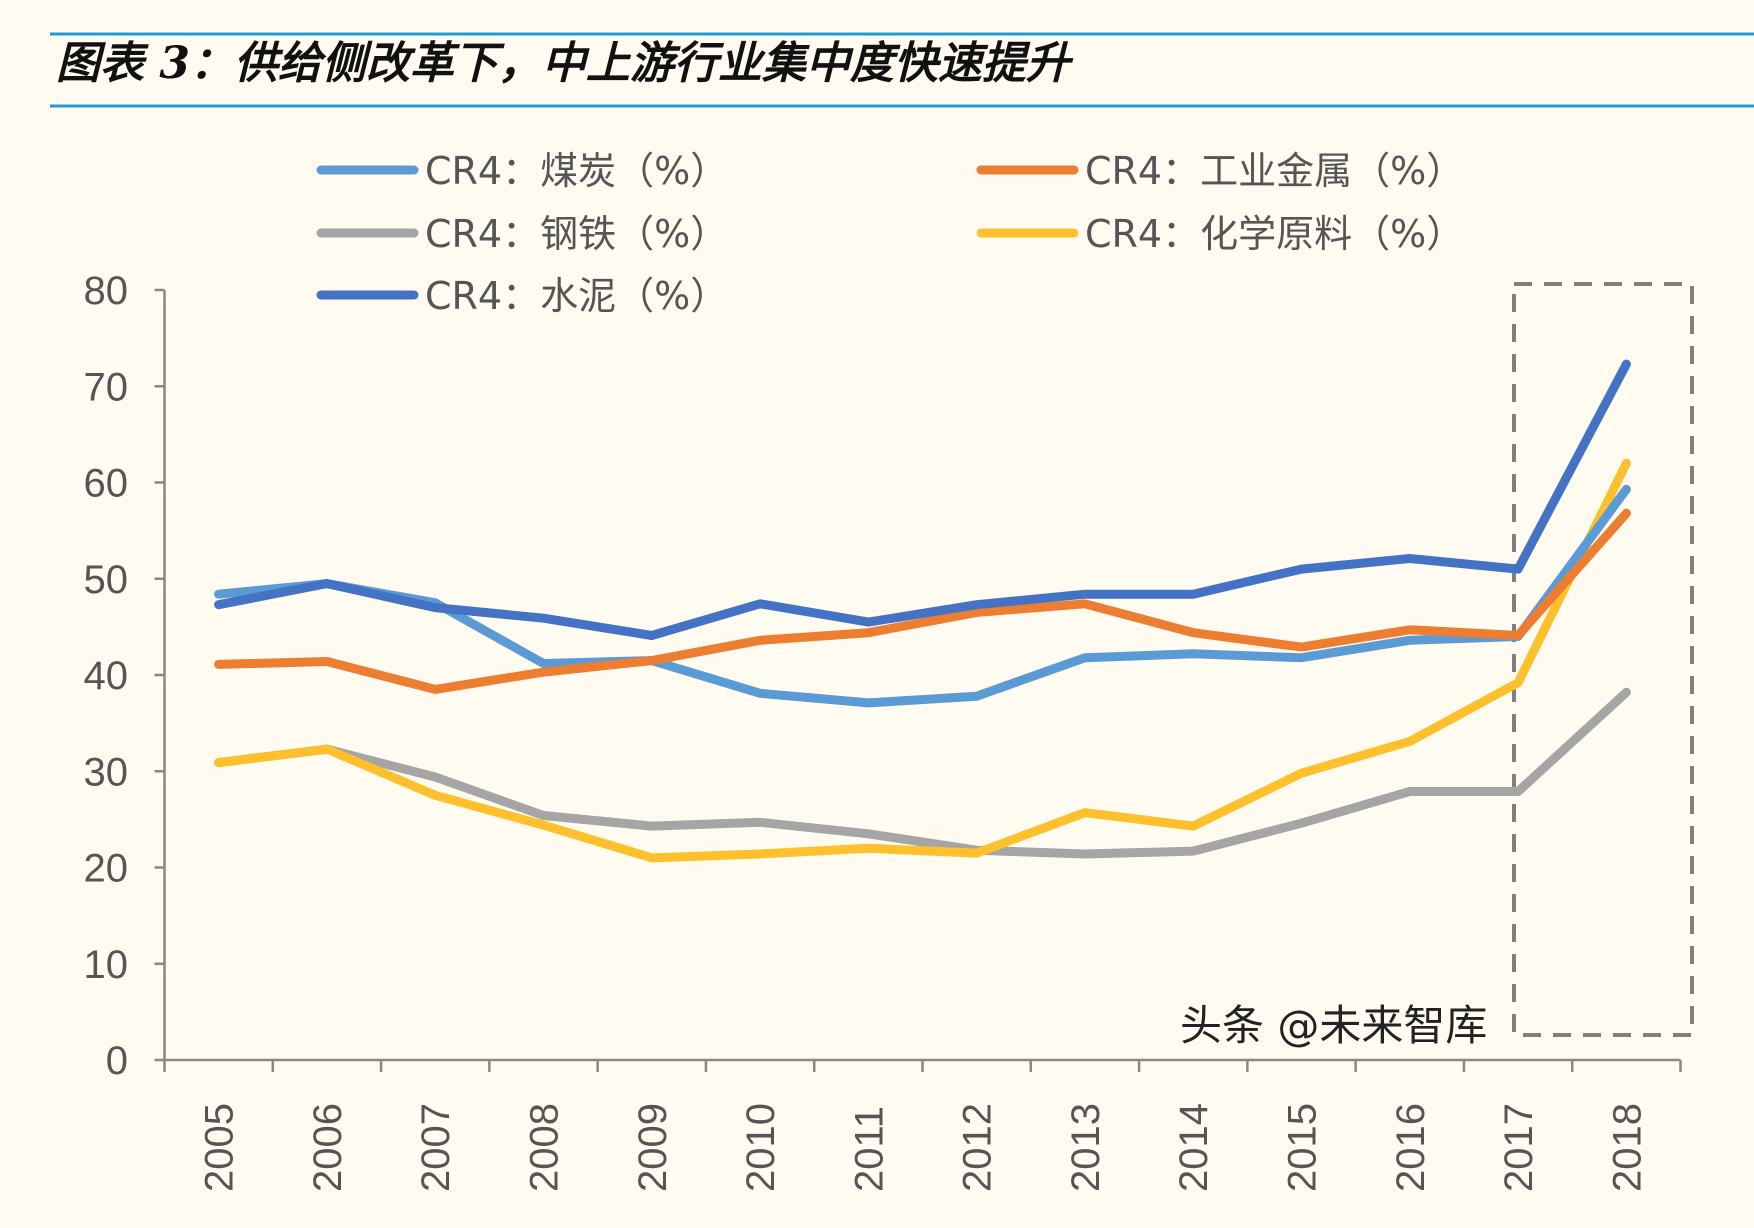 This screenshot has width=1754, height=1228. I want to click on y-tick-label: 40, so click(106, 676).